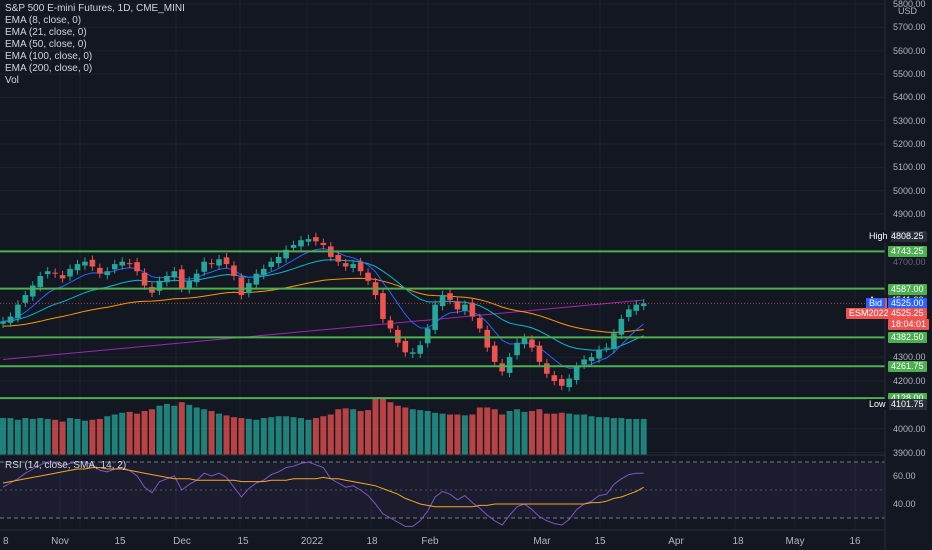 The height and width of the screenshot is (550, 932). What do you see at coordinates (795, 541) in the screenshot?
I see `time-tick-label: May` at bounding box center [795, 541].